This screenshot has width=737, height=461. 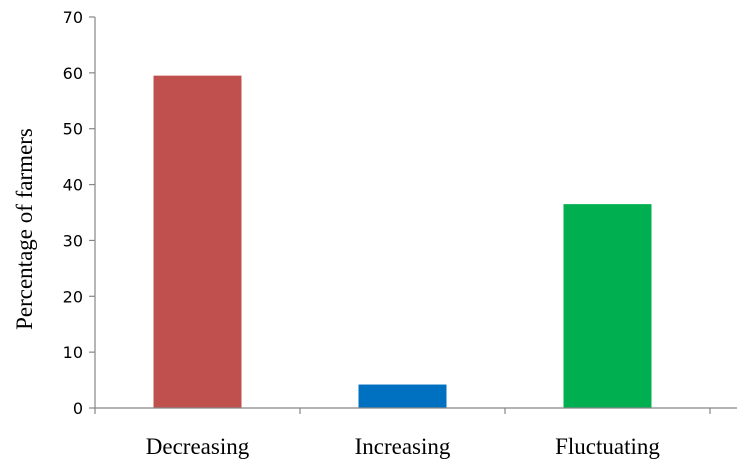 I want to click on bar-increasing, so click(x=402, y=396).